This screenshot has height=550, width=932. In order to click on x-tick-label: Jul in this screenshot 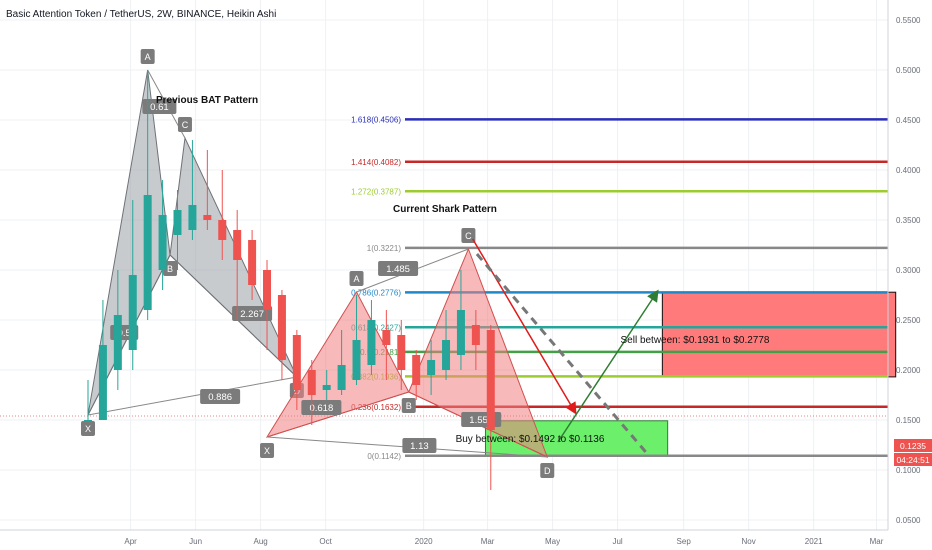, I will do `click(617, 541)`.